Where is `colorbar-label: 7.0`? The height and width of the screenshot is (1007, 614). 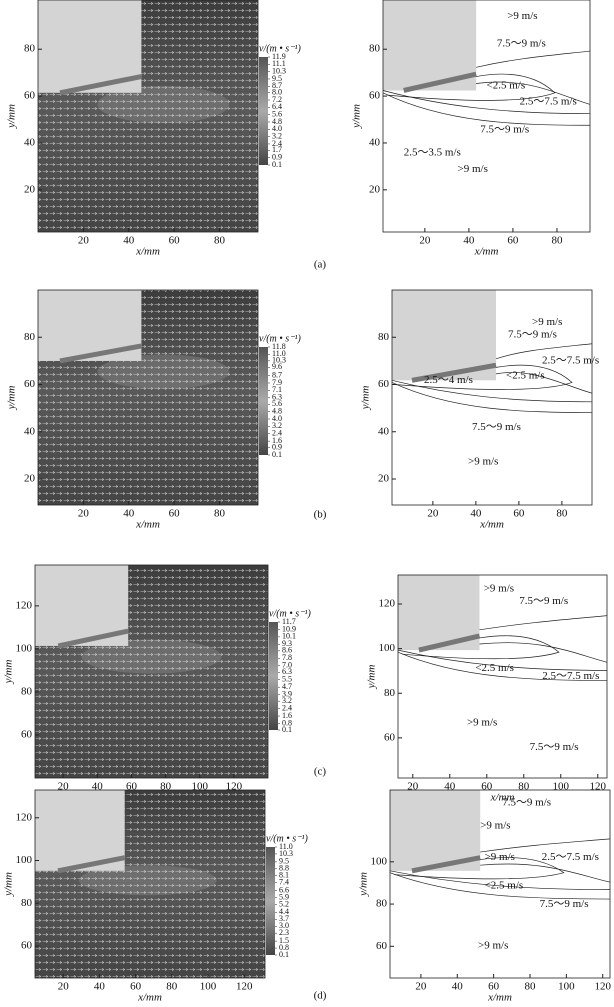 colorbar-label: 7.0 is located at coordinates (287, 665).